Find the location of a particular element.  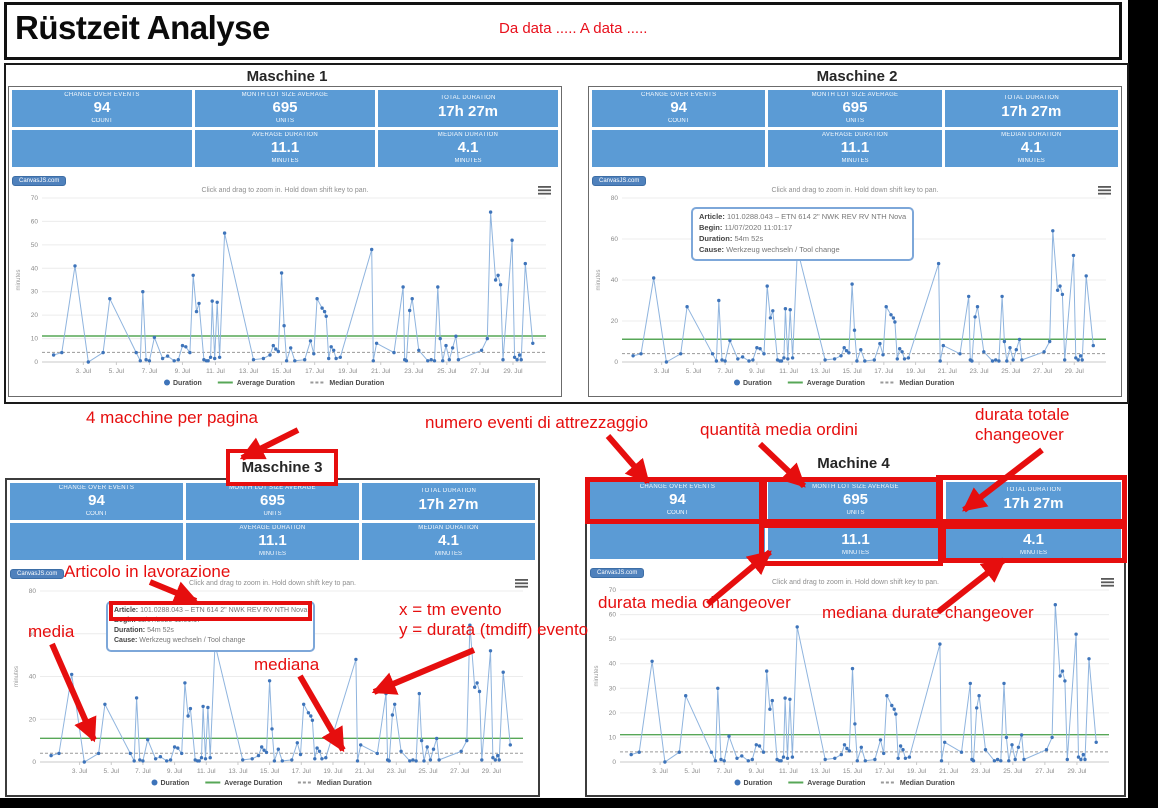

annotation-x-note: x = tm evento is located at coordinates (450, 609).